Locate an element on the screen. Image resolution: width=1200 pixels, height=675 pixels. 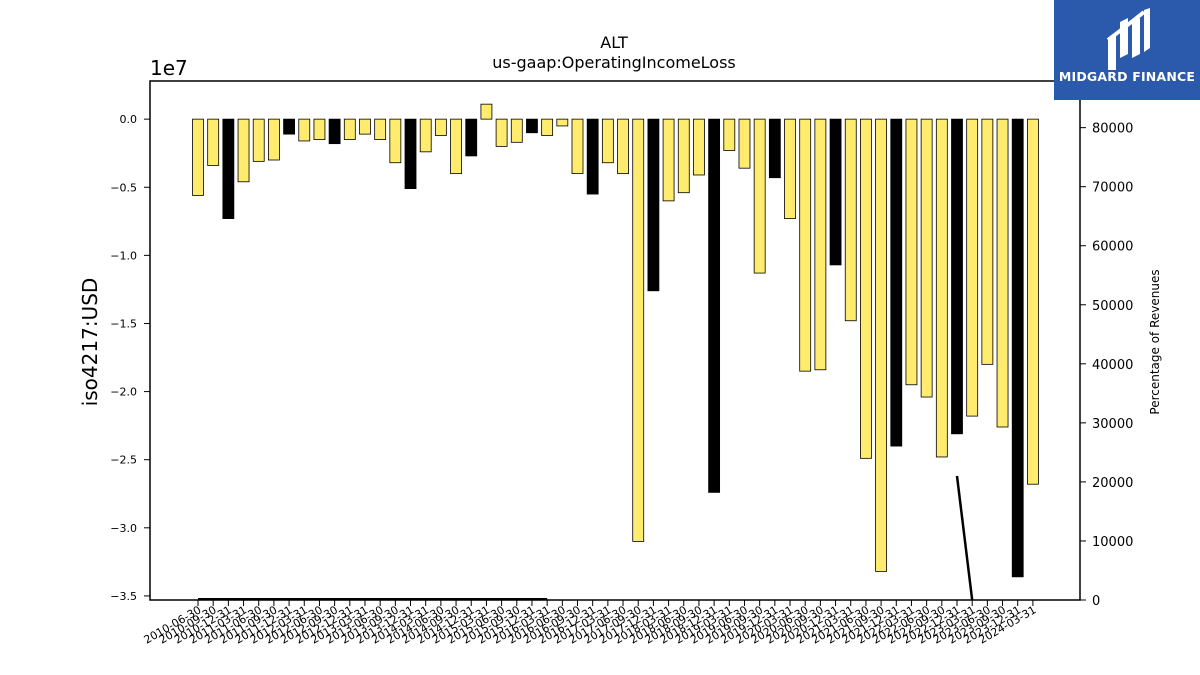
y-scale-label: 1e7 is located at coordinates (169, 68).